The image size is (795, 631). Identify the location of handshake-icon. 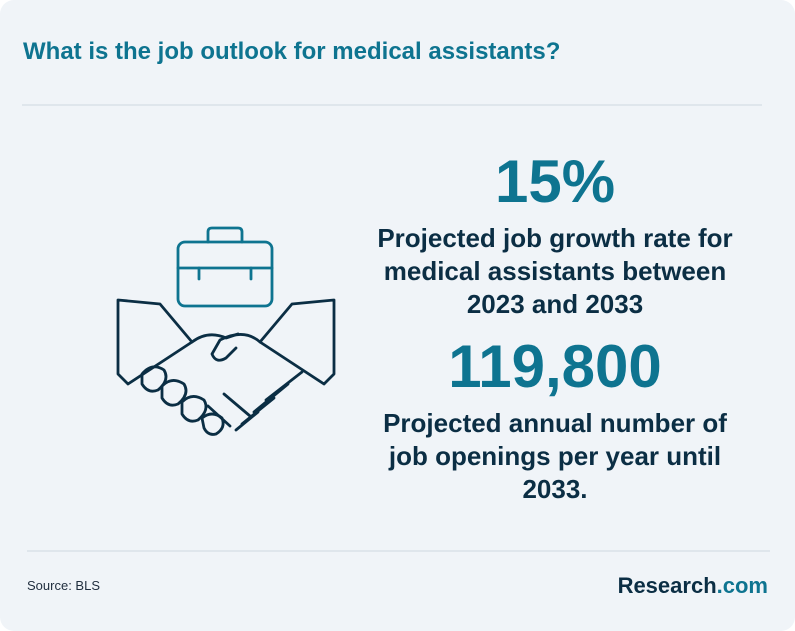
(226, 367).